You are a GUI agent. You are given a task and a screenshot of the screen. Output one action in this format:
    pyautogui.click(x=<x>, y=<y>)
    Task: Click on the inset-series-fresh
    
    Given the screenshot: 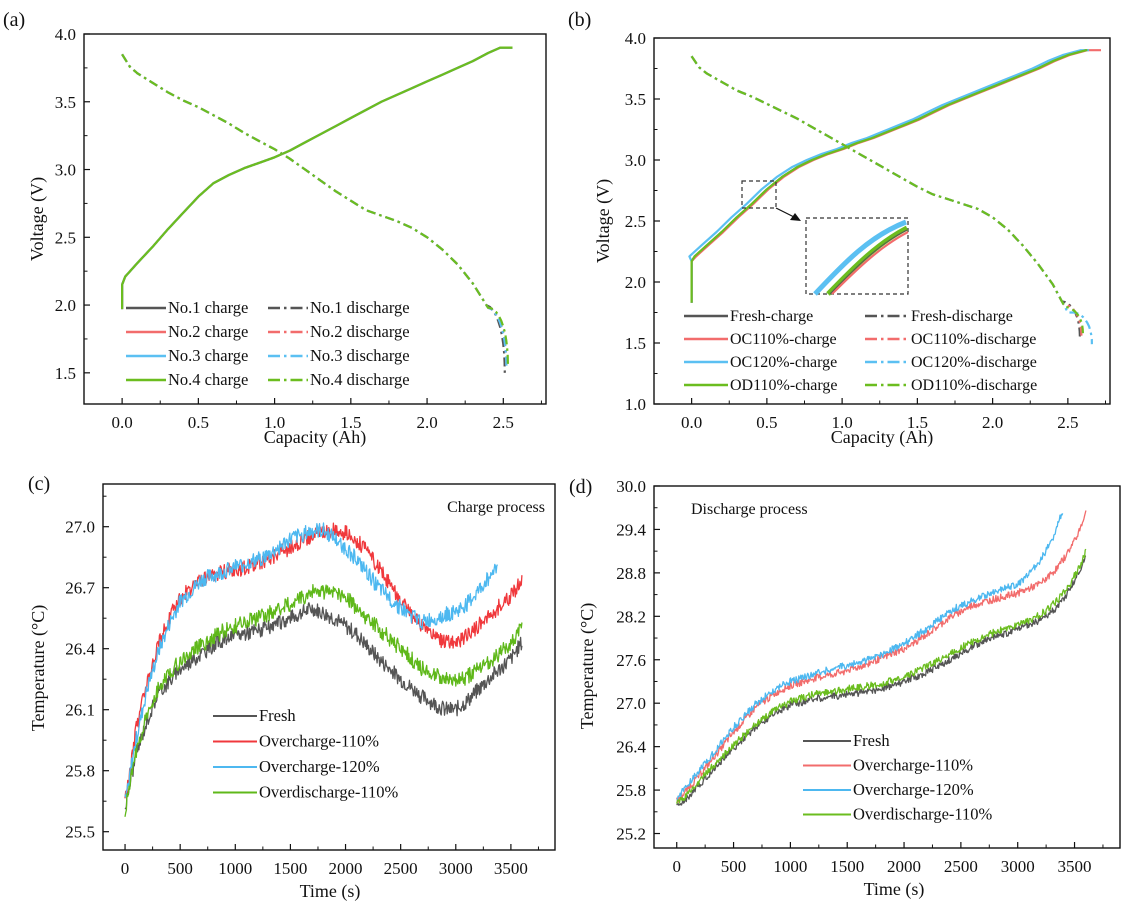 What is the action you would take?
    pyautogui.click(x=868, y=262)
    